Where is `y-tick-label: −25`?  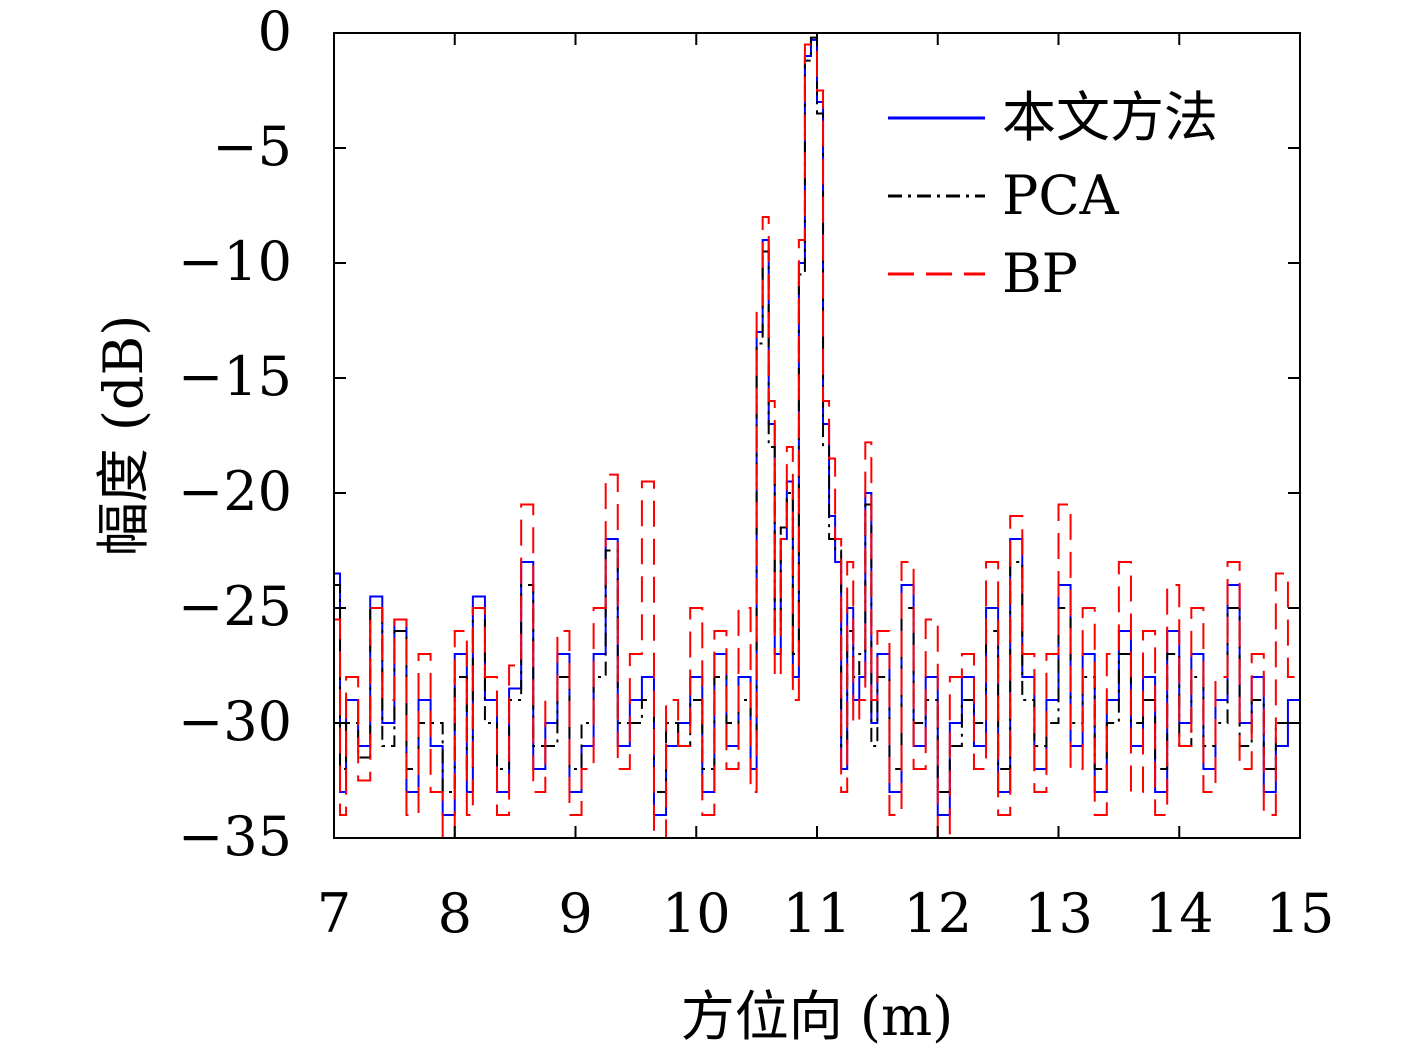 y-tick-label: −25 is located at coordinates (235, 606).